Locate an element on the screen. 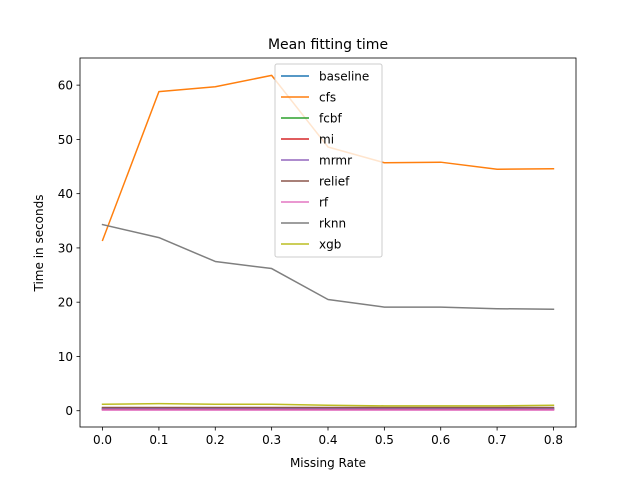 The image size is (640, 480). legend-label-mrmr: mrmr is located at coordinates (335, 161).